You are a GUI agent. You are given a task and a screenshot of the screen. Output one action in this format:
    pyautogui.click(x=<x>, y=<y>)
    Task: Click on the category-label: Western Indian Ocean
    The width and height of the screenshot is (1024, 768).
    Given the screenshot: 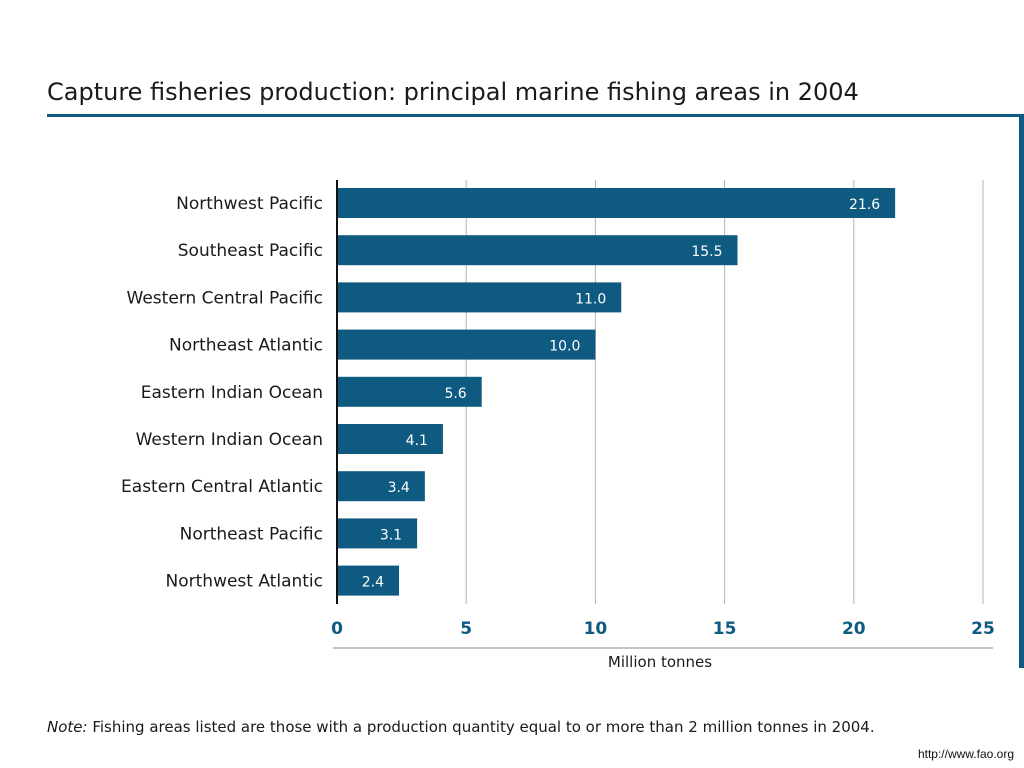 What is the action you would take?
    pyautogui.click(x=229, y=440)
    